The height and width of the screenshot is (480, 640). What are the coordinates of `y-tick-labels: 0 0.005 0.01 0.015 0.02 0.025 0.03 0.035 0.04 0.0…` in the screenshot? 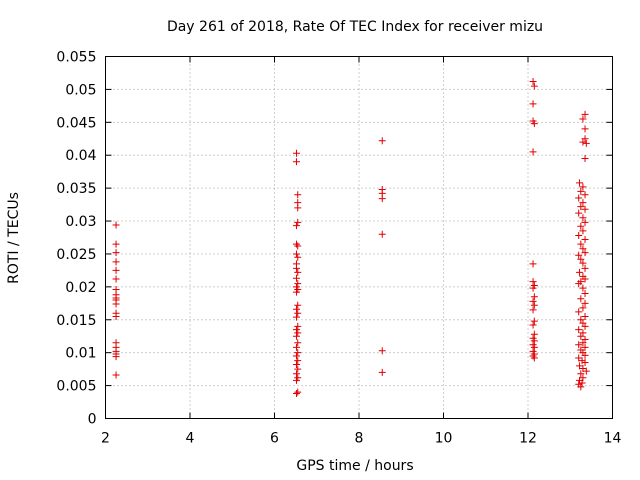 It's located at (76, 239).